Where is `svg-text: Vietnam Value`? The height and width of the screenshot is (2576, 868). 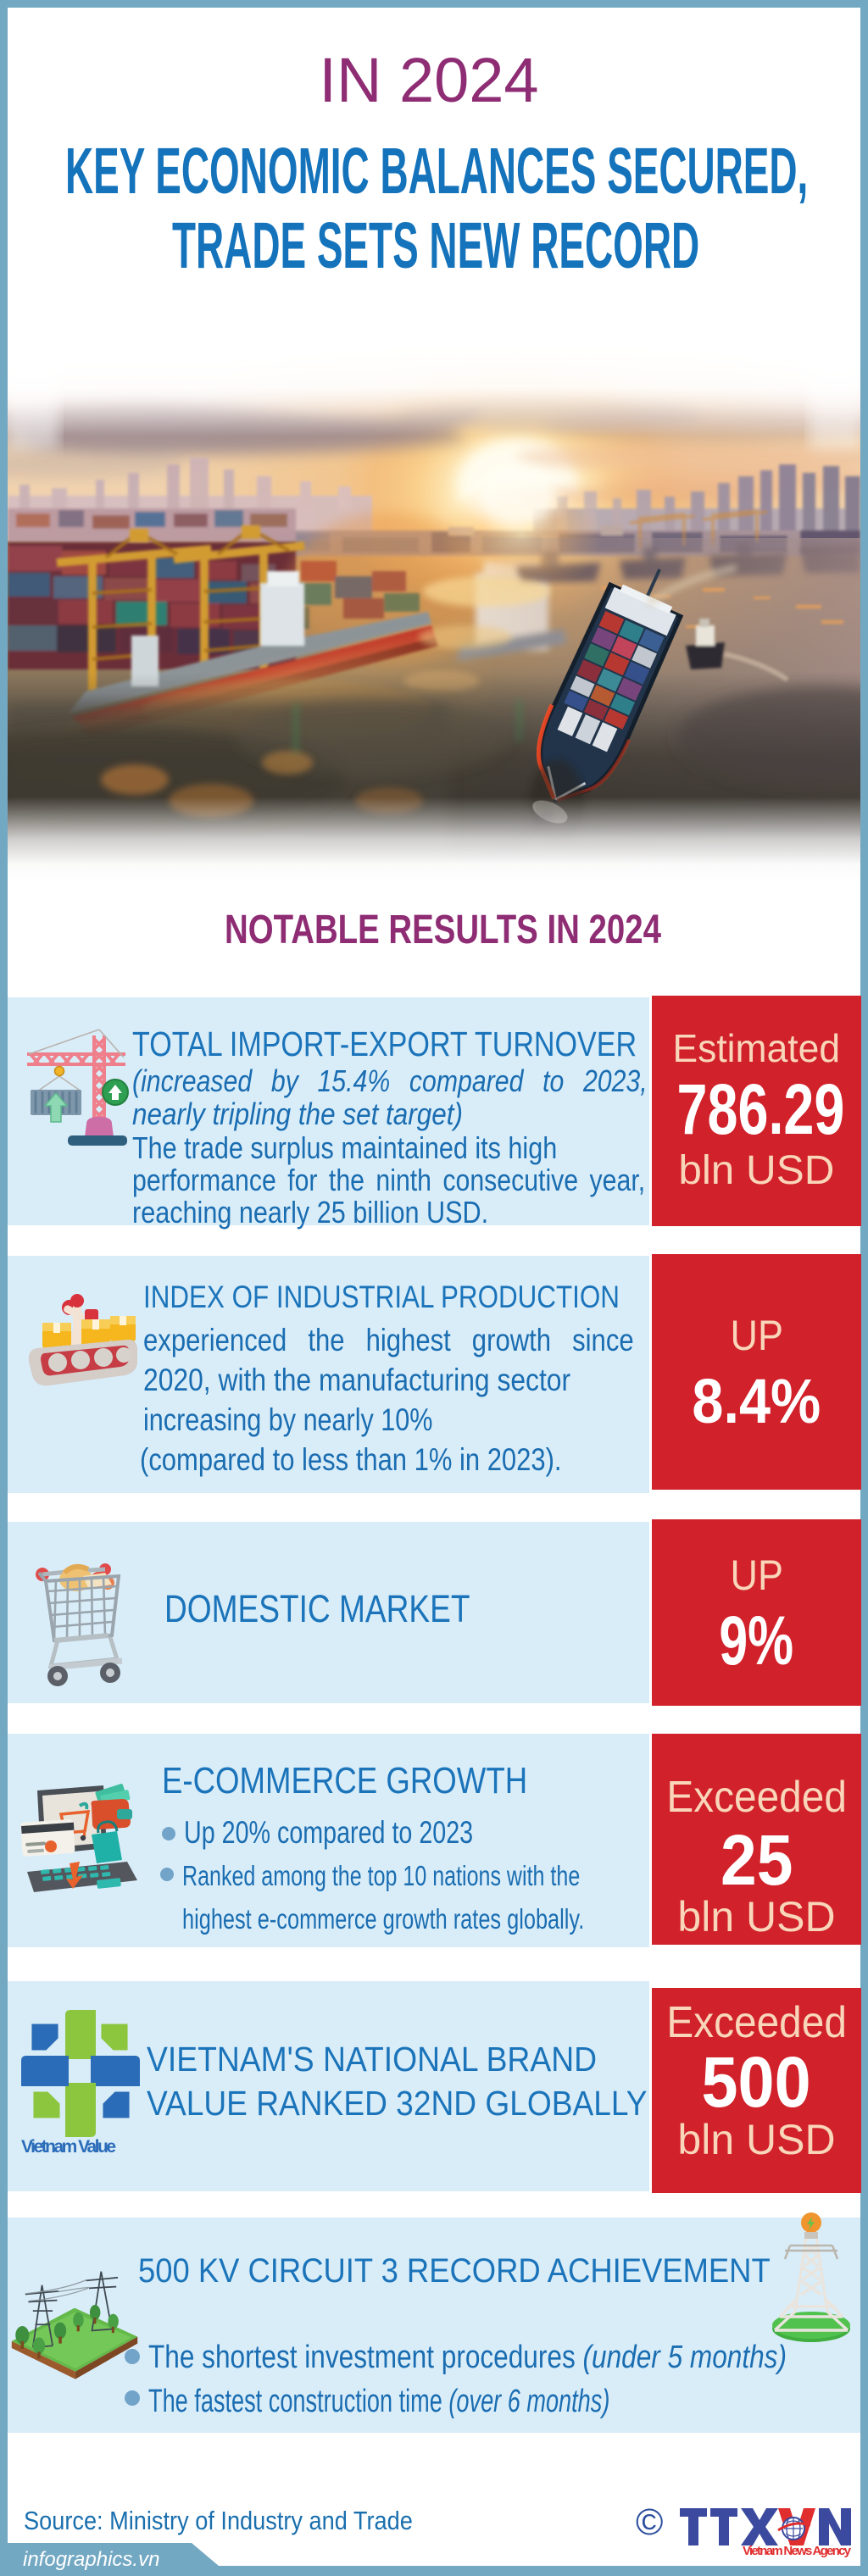
svg-text: Vietnam Value is located at coordinates (68, 2146).